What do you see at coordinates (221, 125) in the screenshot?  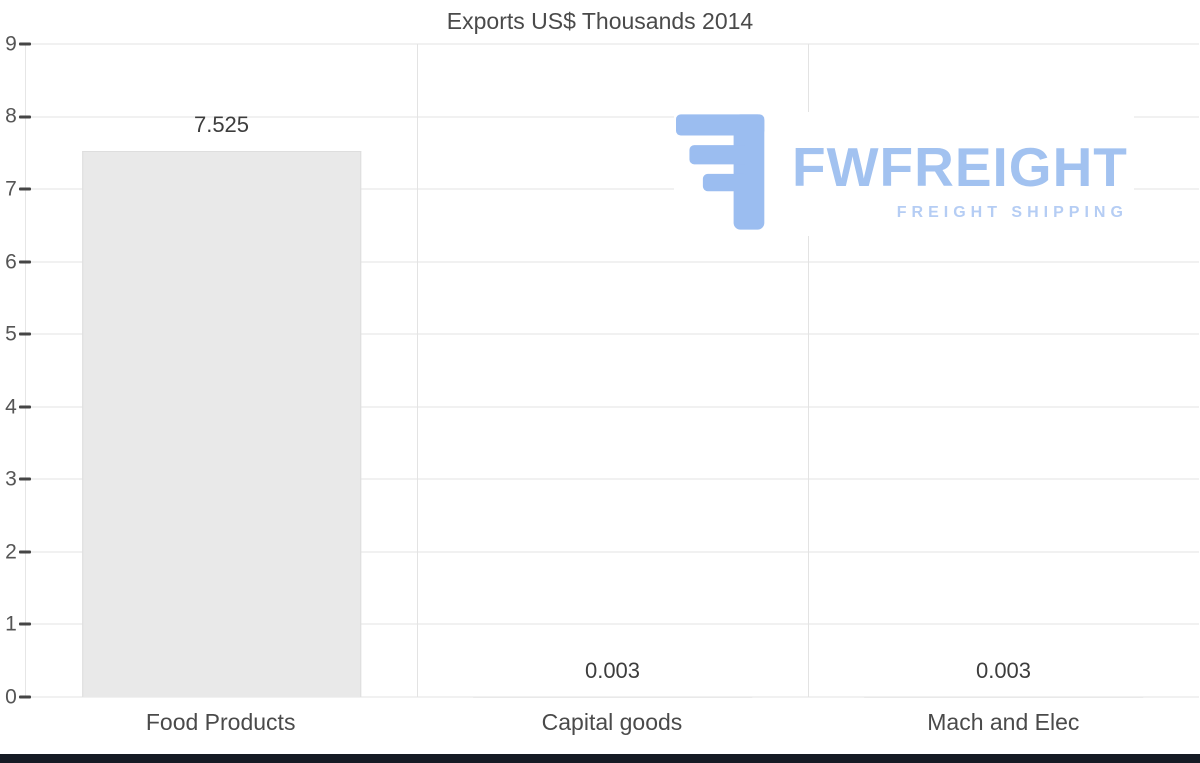 I see `bar-value-label: 7.525` at bounding box center [221, 125].